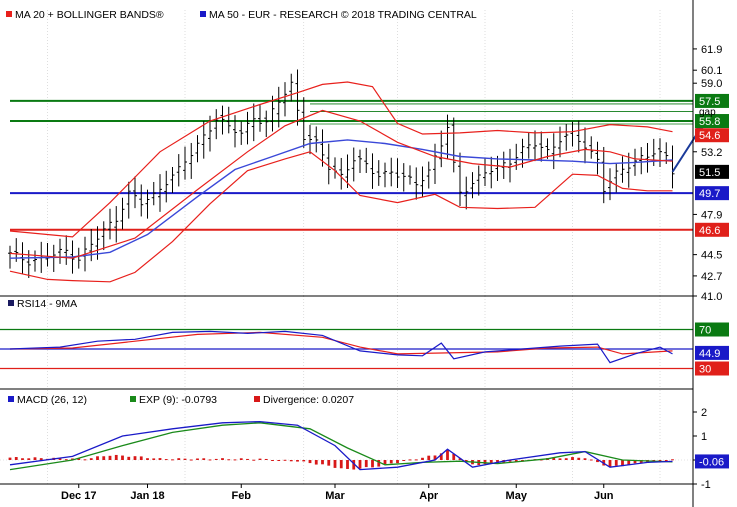  Describe the element at coordinates (241, 496) in the screenshot. I see `x-tick-label: Feb` at that location.